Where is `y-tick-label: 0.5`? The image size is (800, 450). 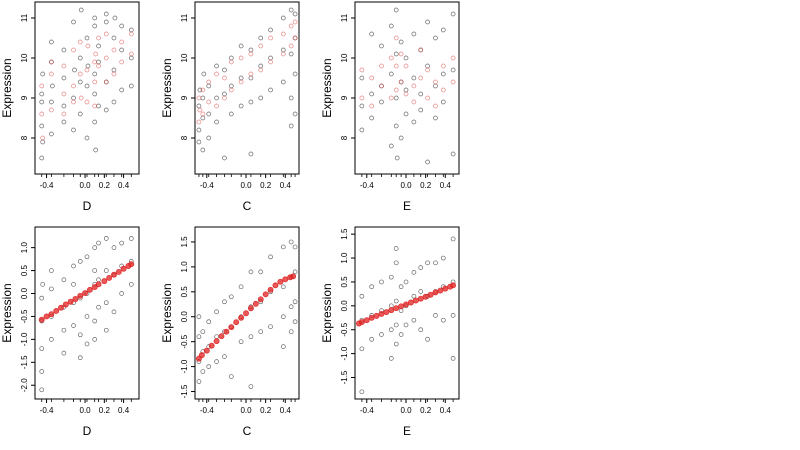
y-tick-label: 0.5 is located at coordinates (184, 292).